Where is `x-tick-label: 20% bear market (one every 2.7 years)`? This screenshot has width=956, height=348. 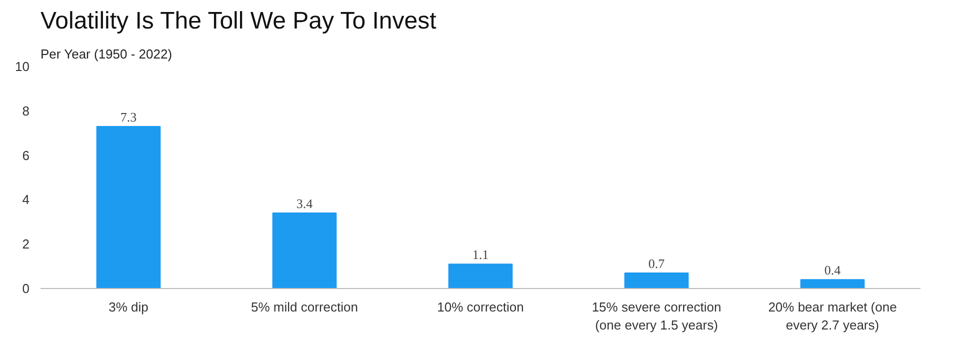
x-tick-label: 20% bear market (one every 2.7 years) is located at coordinates (832, 316).